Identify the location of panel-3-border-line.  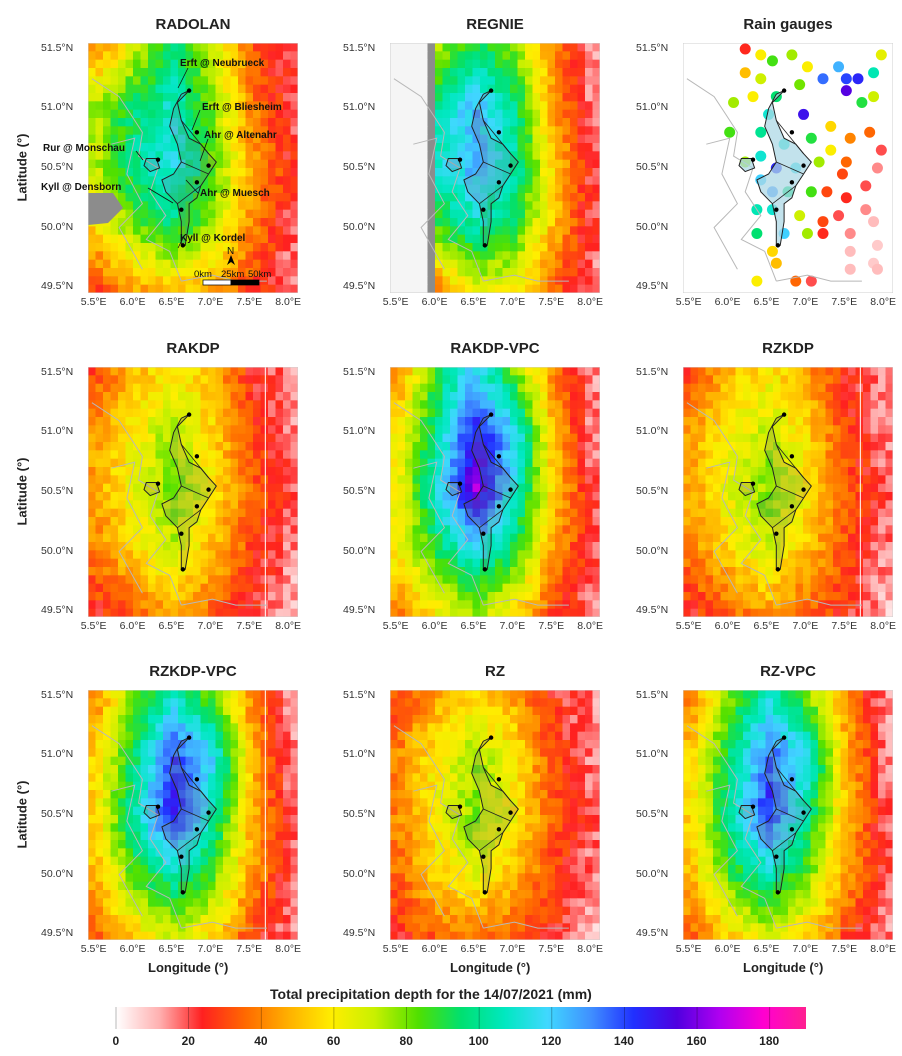
(136, 504).